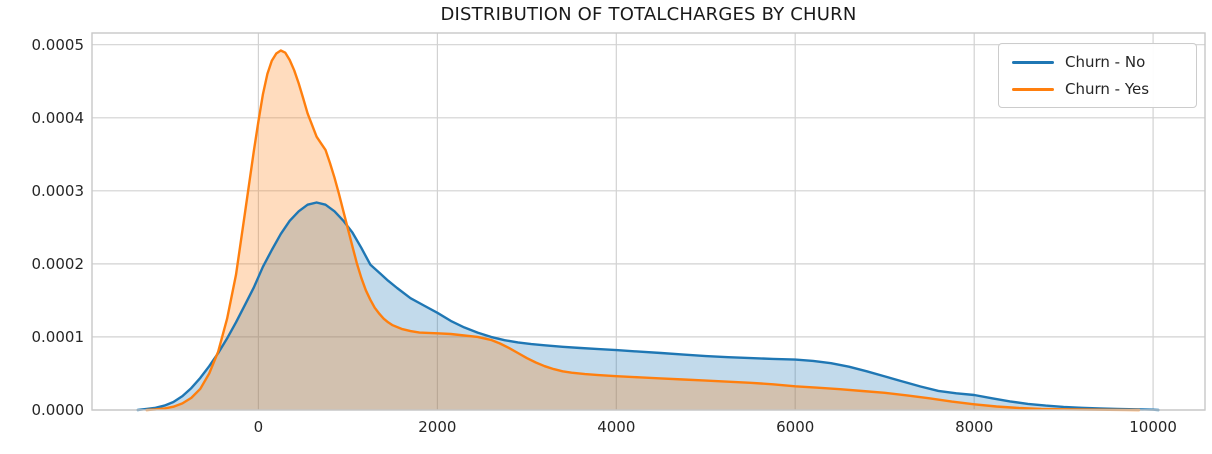  Describe the element at coordinates (648, 14) in the screenshot. I see `chart-title: DISTRIBUTION OF TOTALCHARGES BY CHURN` at that location.